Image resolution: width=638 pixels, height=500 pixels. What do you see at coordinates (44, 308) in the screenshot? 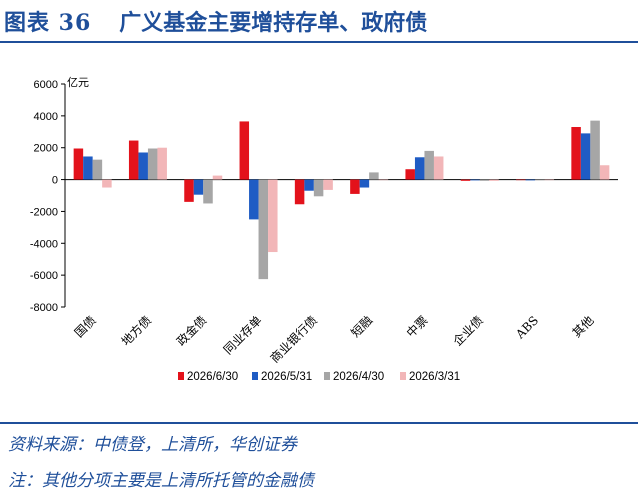
I see `y-tick-label: -8000` at bounding box center [44, 308].